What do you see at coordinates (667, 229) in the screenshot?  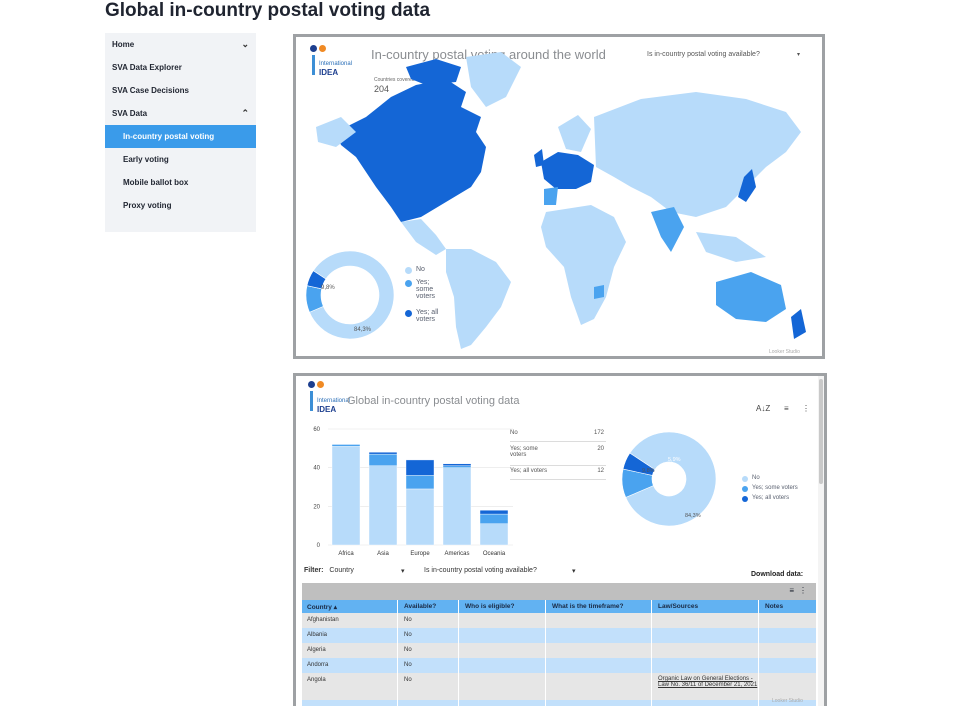 I see `map-india` at bounding box center [667, 229].